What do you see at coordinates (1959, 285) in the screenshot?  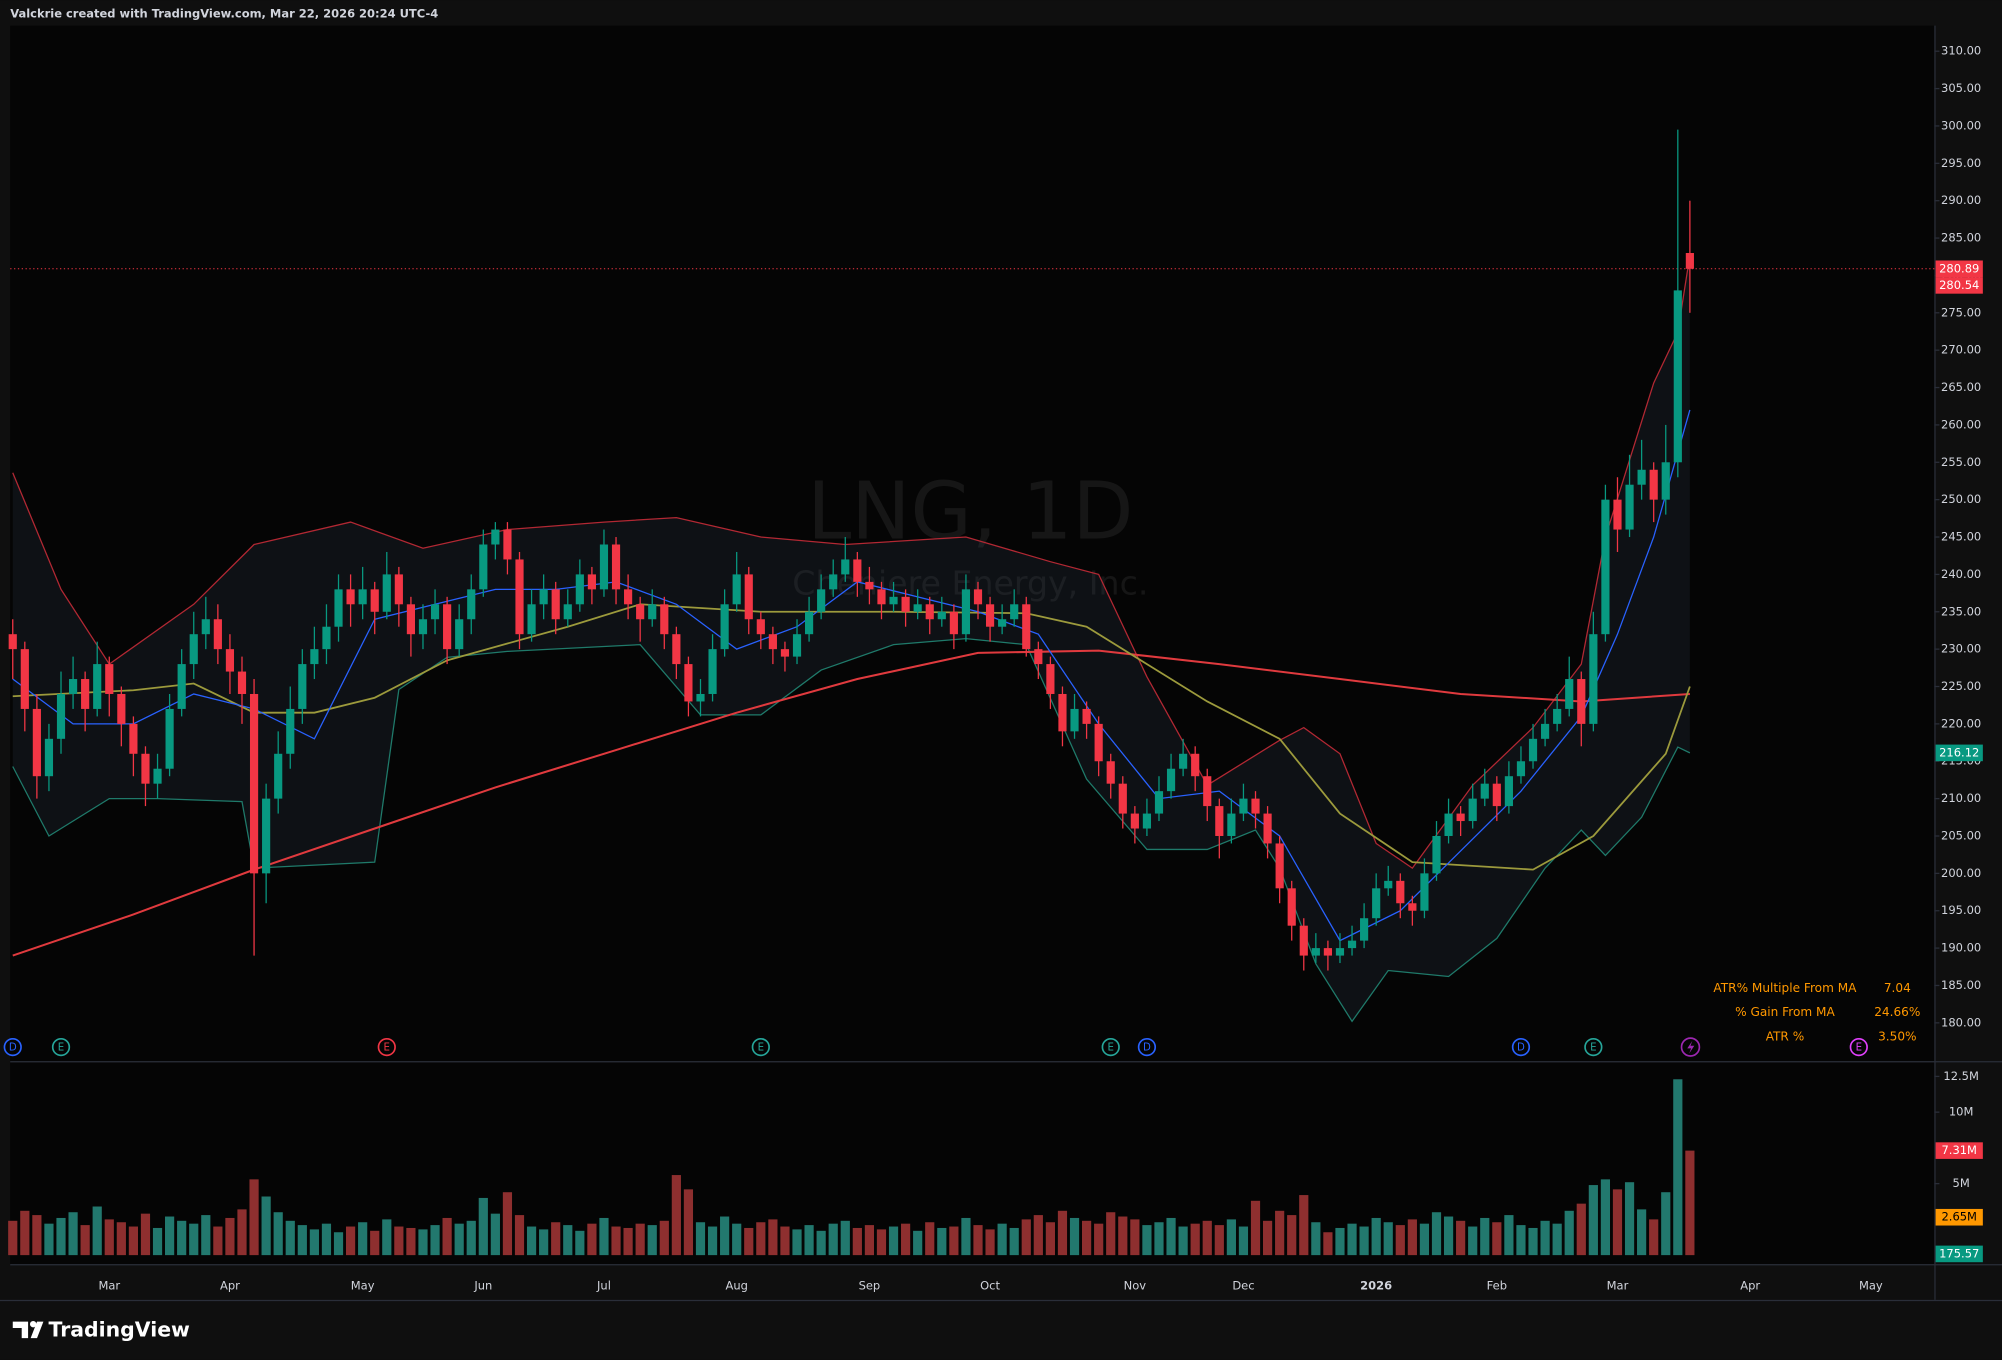 I see `price-tag: 280.54` at bounding box center [1959, 285].